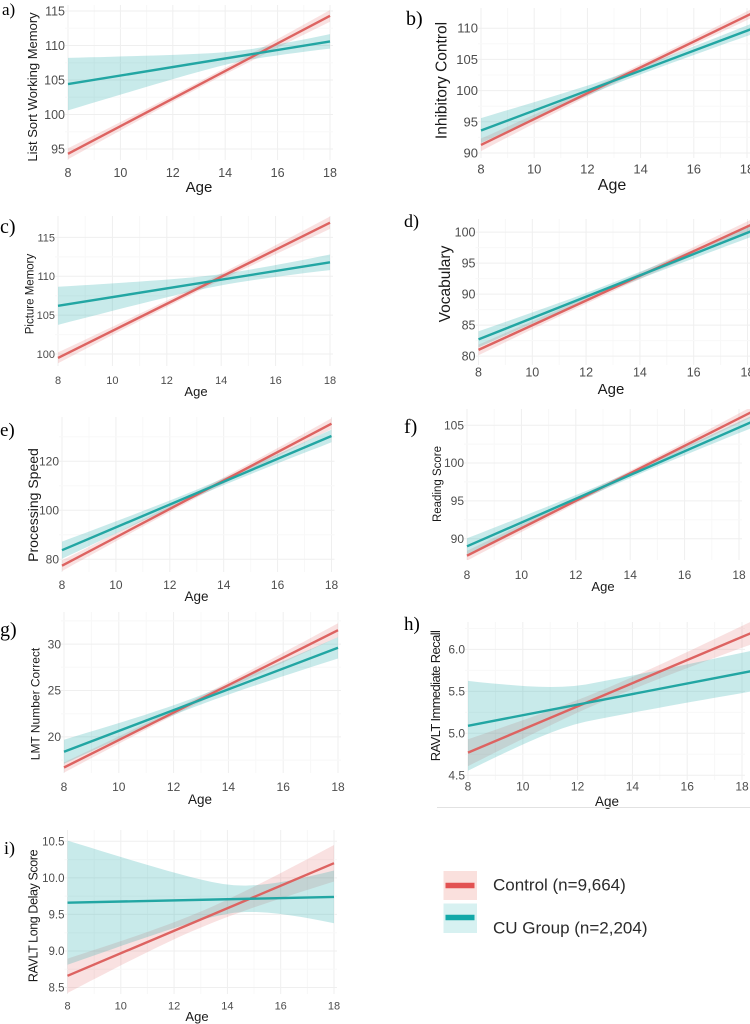 The width and height of the screenshot is (750, 1024). Describe the element at coordinates (31, 293) in the screenshot. I see `svg-text: Picture Memory` at that location.